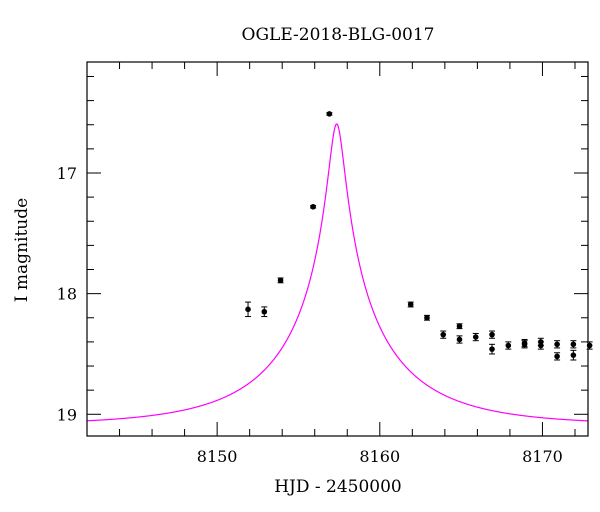 The width and height of the screenshot is (600, 512). What do you see at coordinates (217, 456) in the screenshot?
I see `x-tick-label: 8150` at bounding box center [217, 456].